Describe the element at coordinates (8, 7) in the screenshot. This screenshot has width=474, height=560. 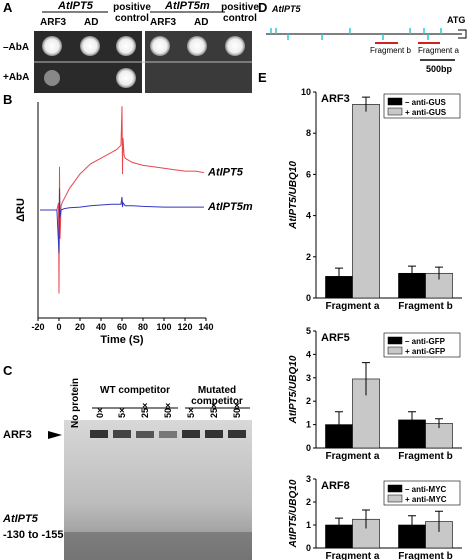
I see `panel-label: A` at that location.